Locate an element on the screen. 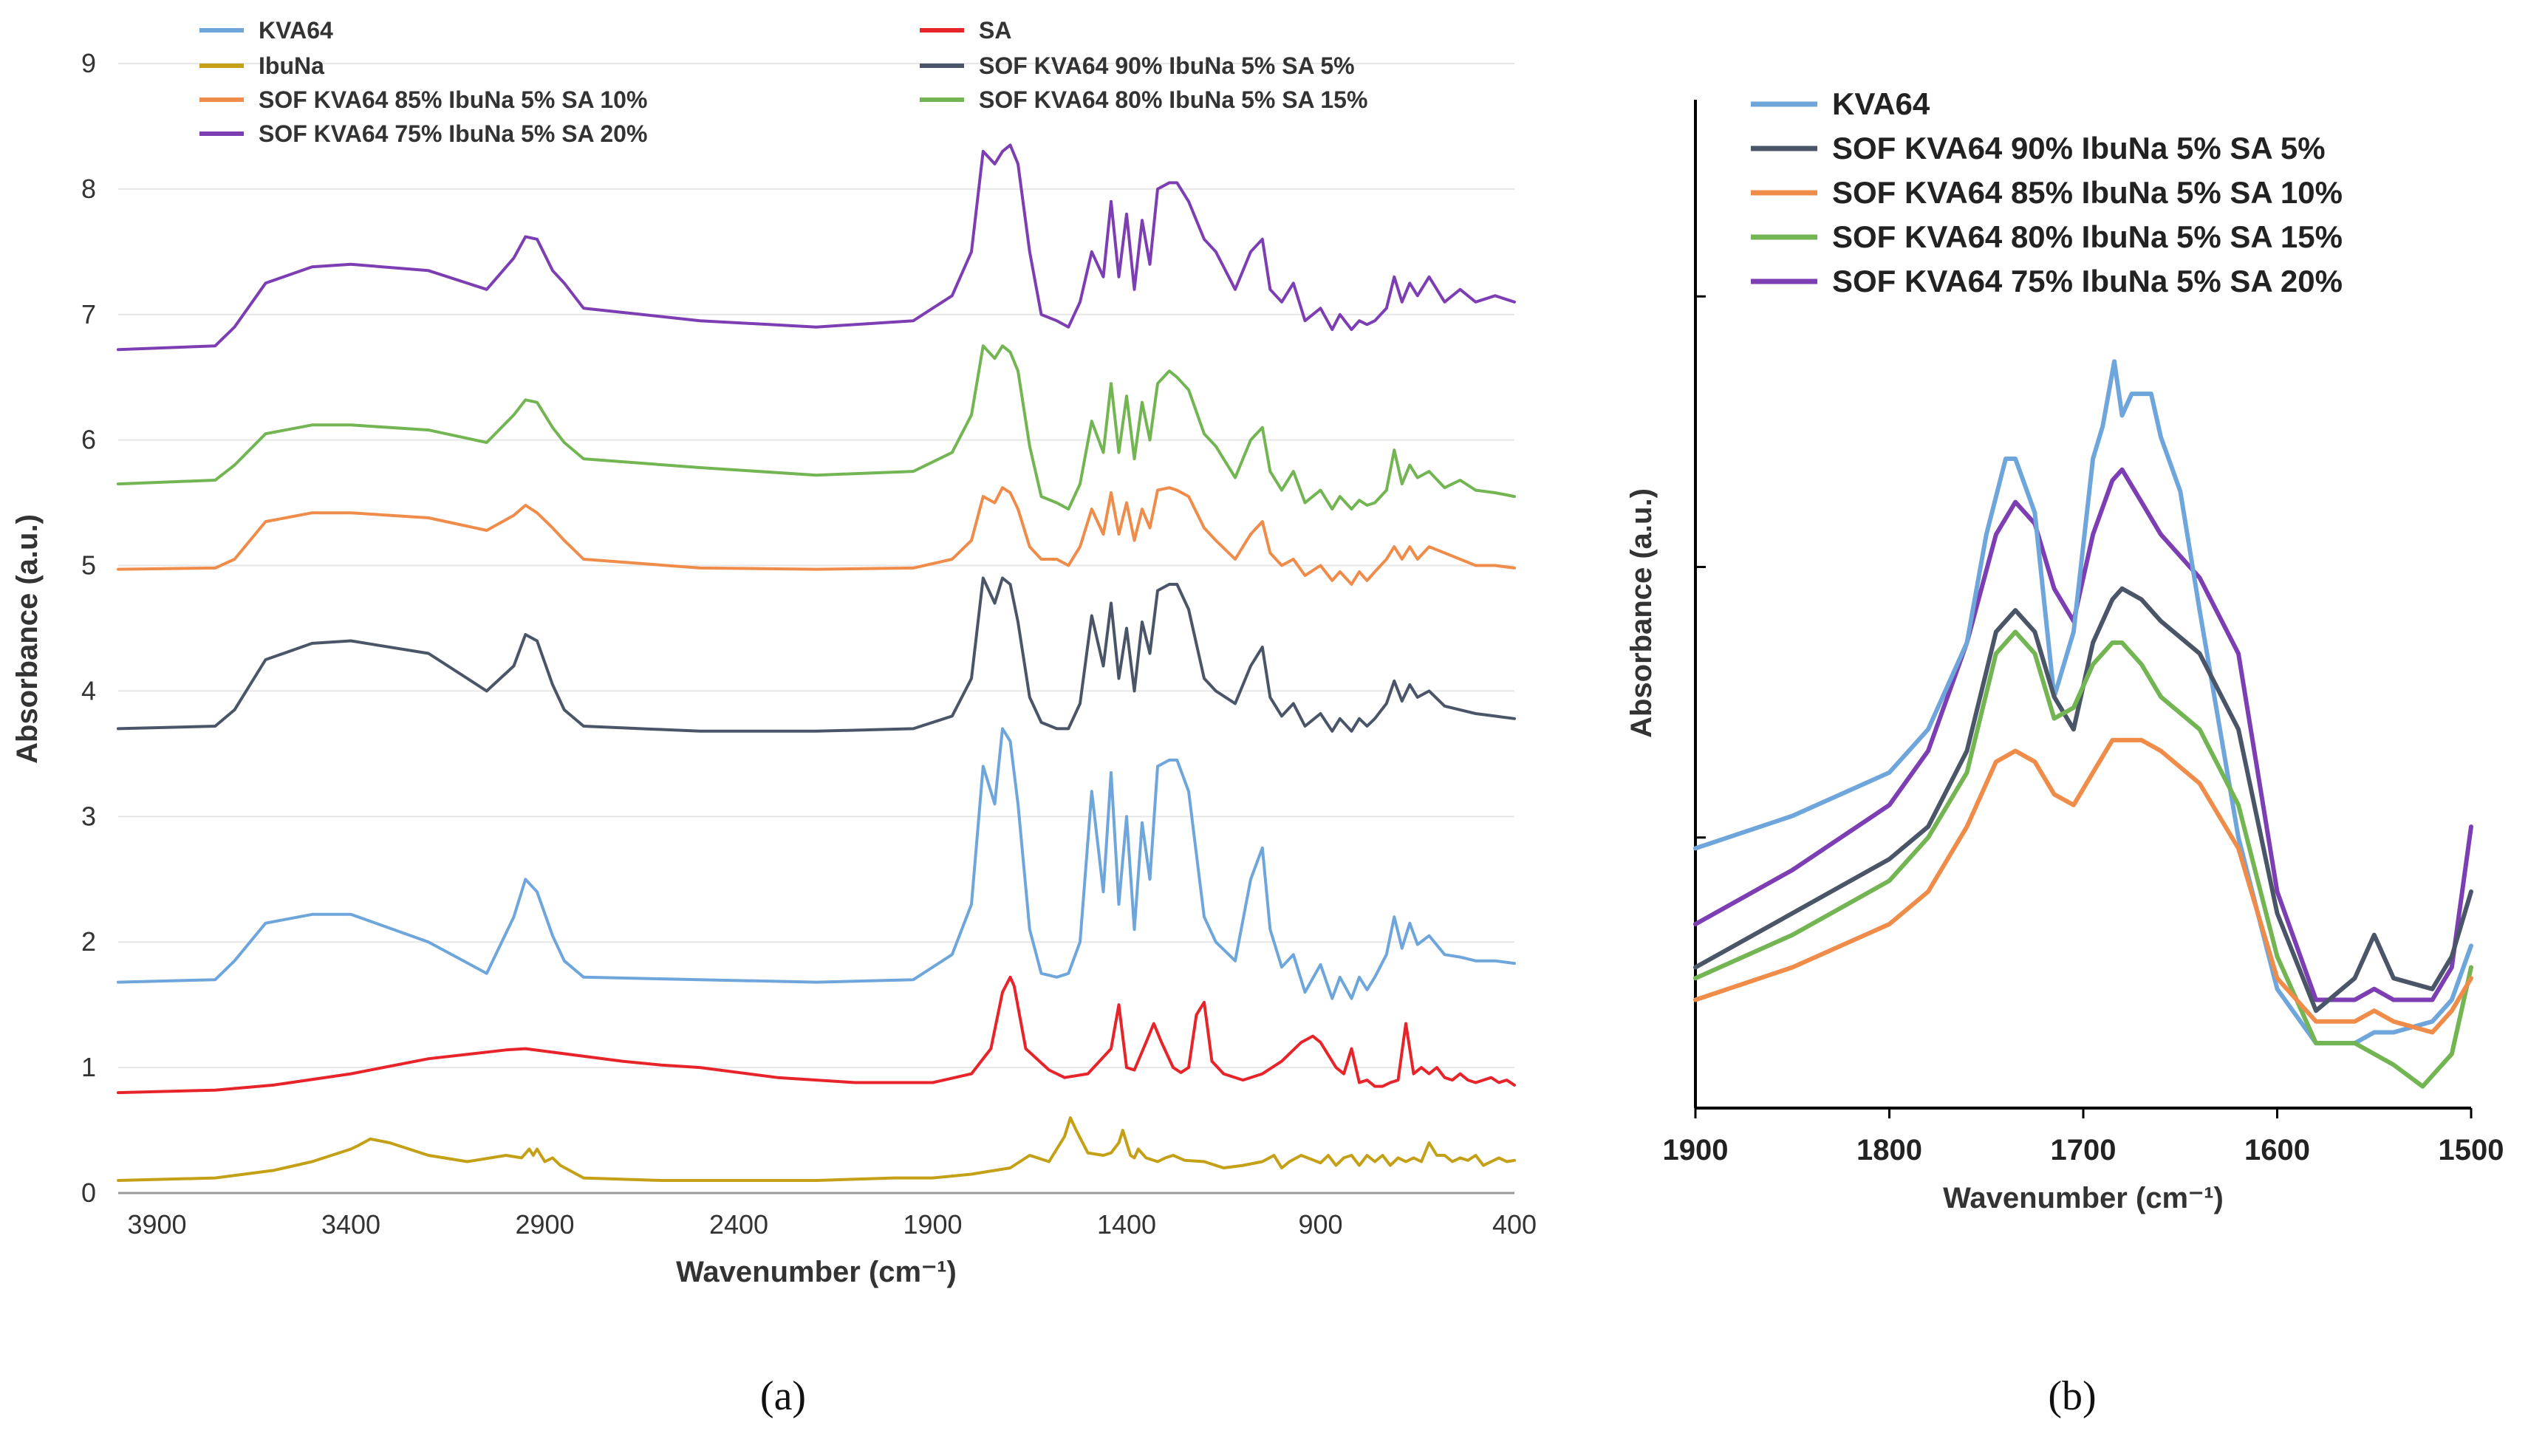  b-xtick-label-1800: 1800 is located at coordinates (1889, 1150).